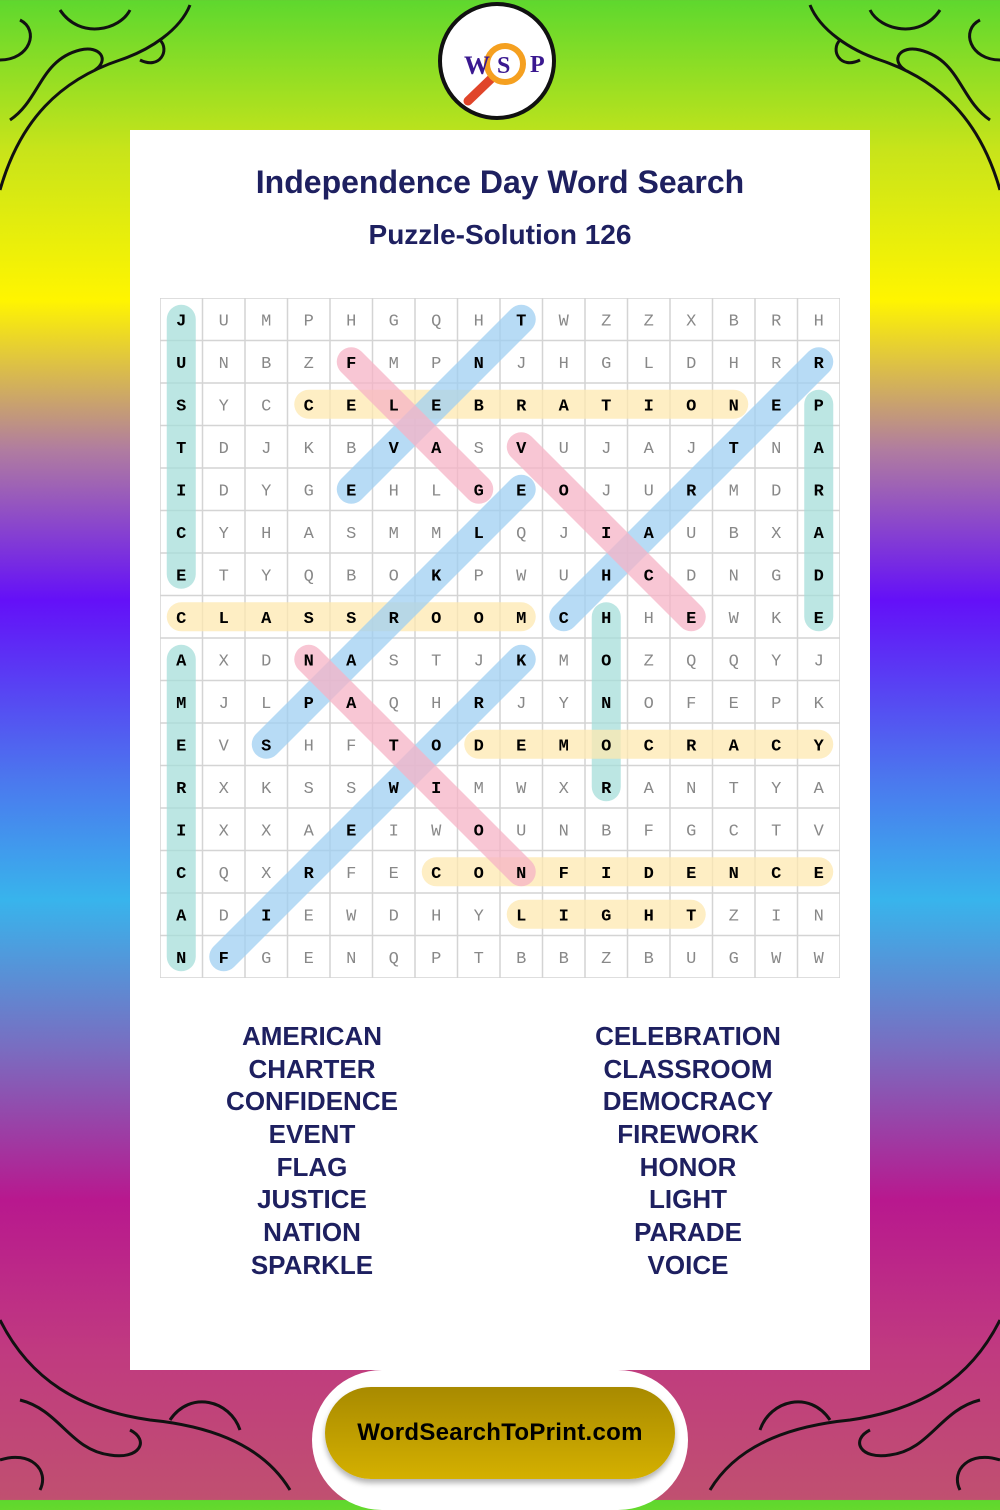  Describe the element at coordinates (312, 1199) in the screenshot. I see `word-list-item: JUSTICE` at that location.